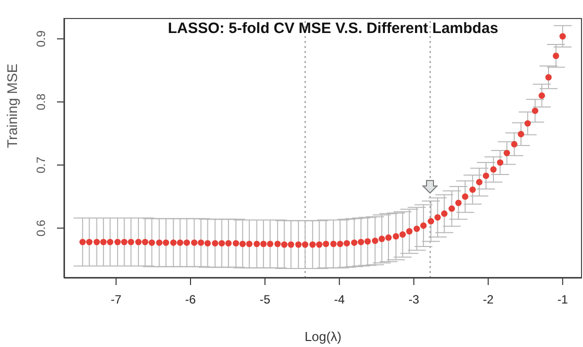 The width and height of the screenshot is (583, 347). I want to click on y-tick-label: 0.7, so click(41, 165).